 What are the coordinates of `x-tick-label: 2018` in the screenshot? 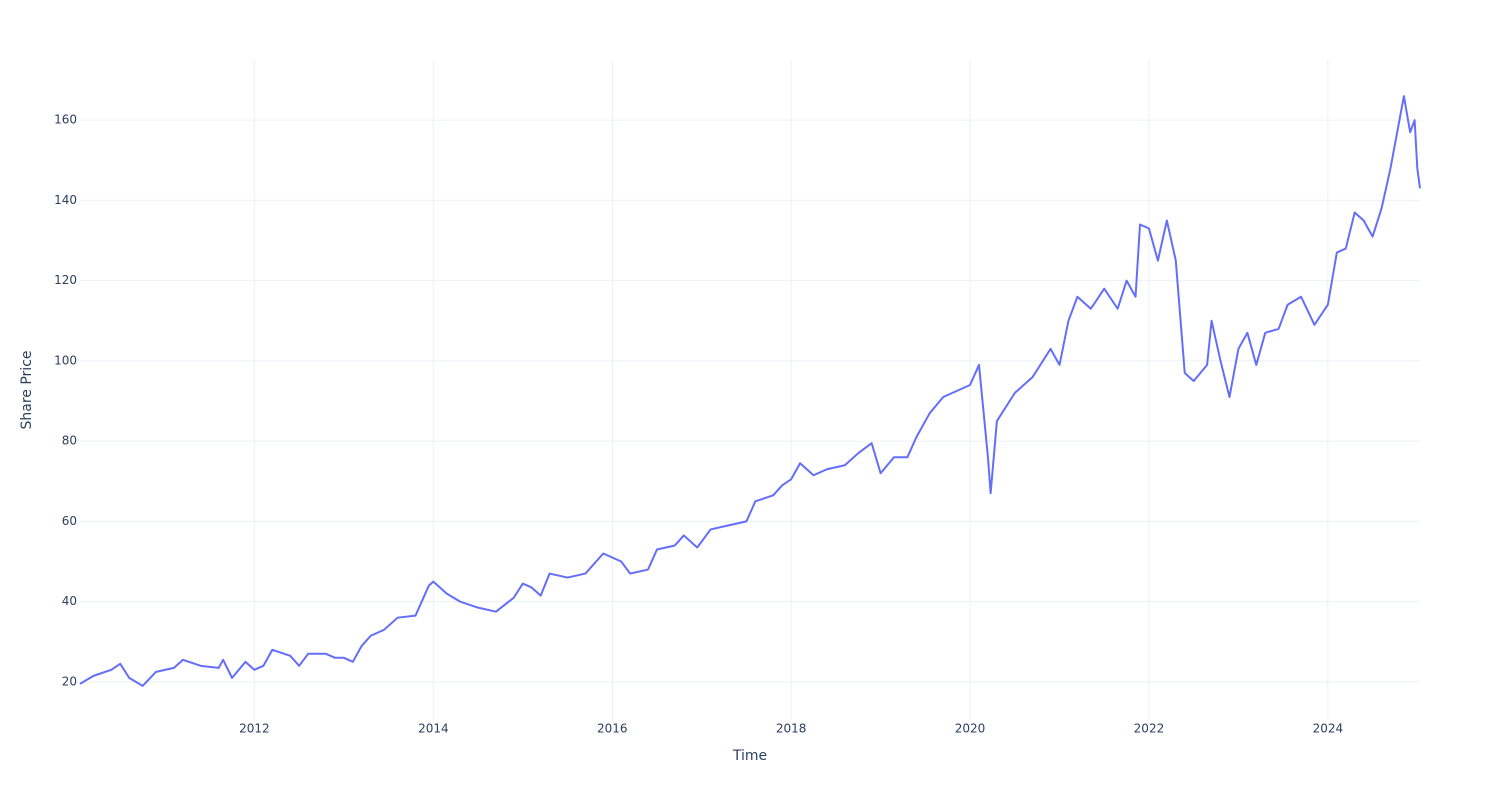 It's located at (791, 729).